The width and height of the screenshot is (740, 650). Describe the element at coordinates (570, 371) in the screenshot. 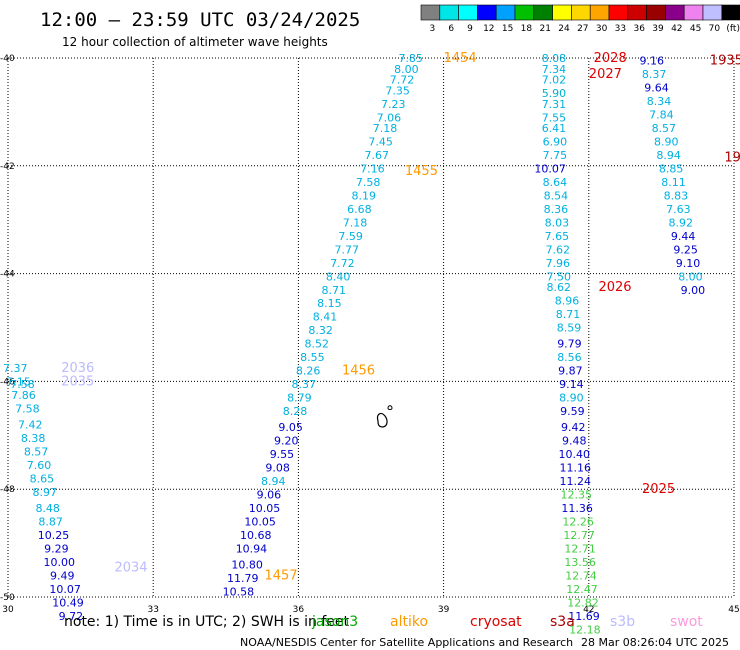

I see `wave-height-value: 9.87` at that location.